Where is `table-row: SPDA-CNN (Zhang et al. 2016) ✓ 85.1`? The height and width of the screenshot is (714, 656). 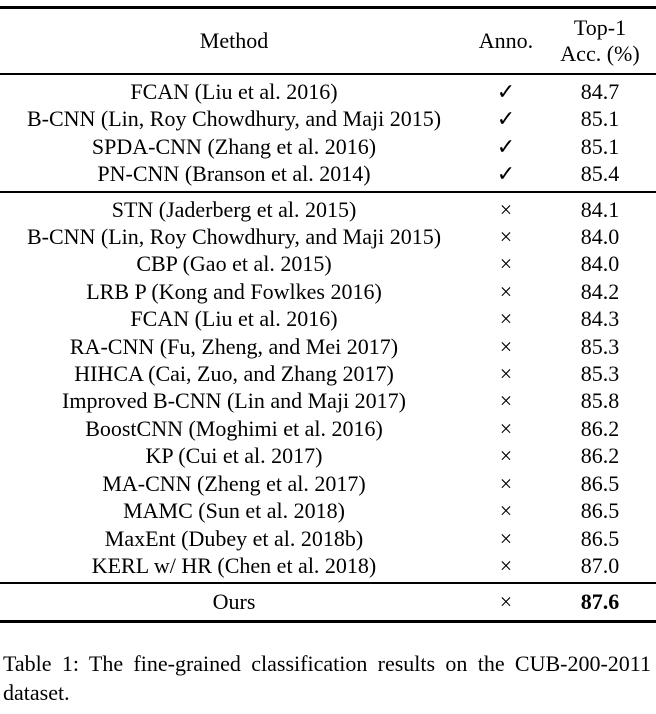 table-row: SPDA-CNN (Zhang et al. 2016) ✓ 85.1 is located at coordinates (328, 146).